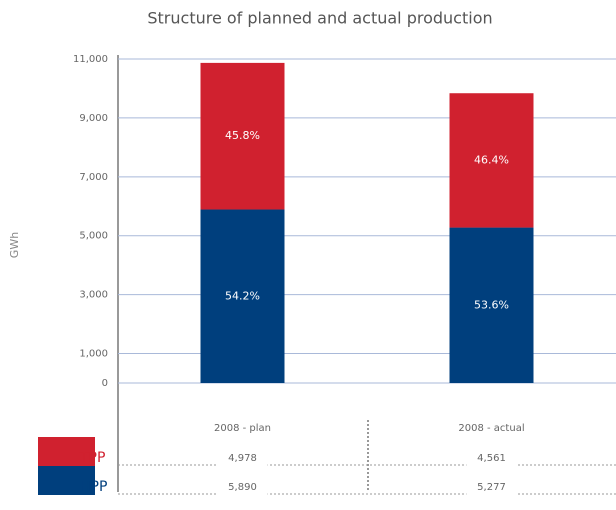 The image size is (616, 510). I want to click on table-value: 4,561, so click(491, 458).